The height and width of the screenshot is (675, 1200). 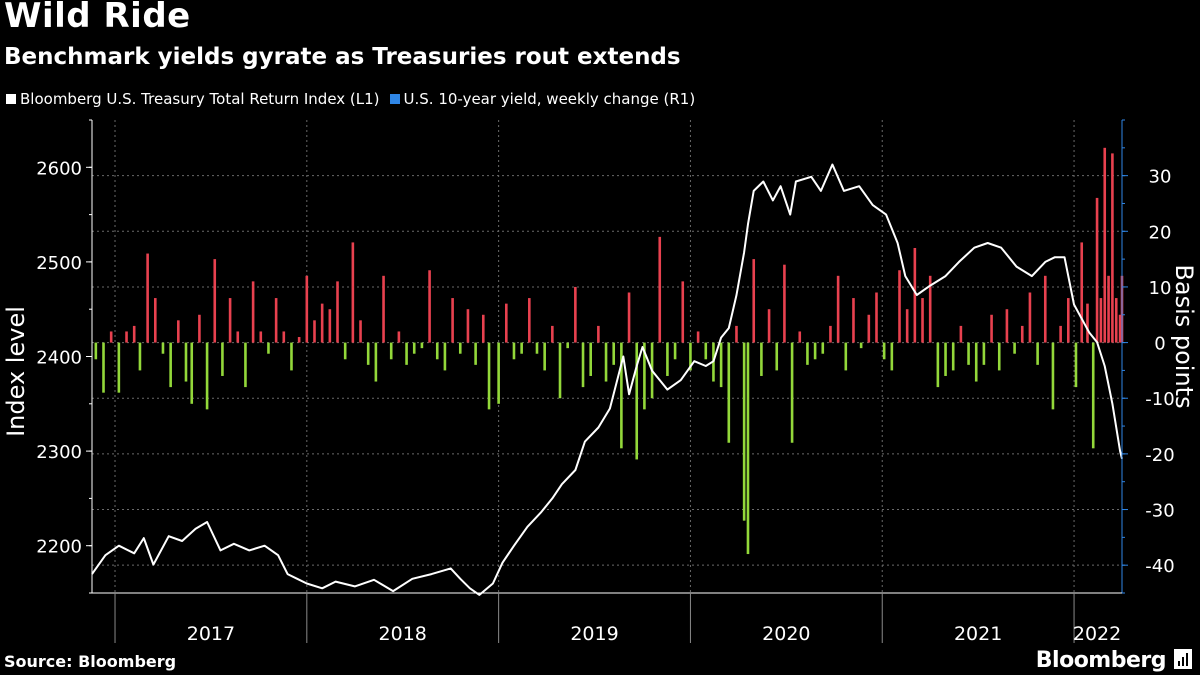 I want to click on left-axis-title: Index level, so click(x=16, y=371).